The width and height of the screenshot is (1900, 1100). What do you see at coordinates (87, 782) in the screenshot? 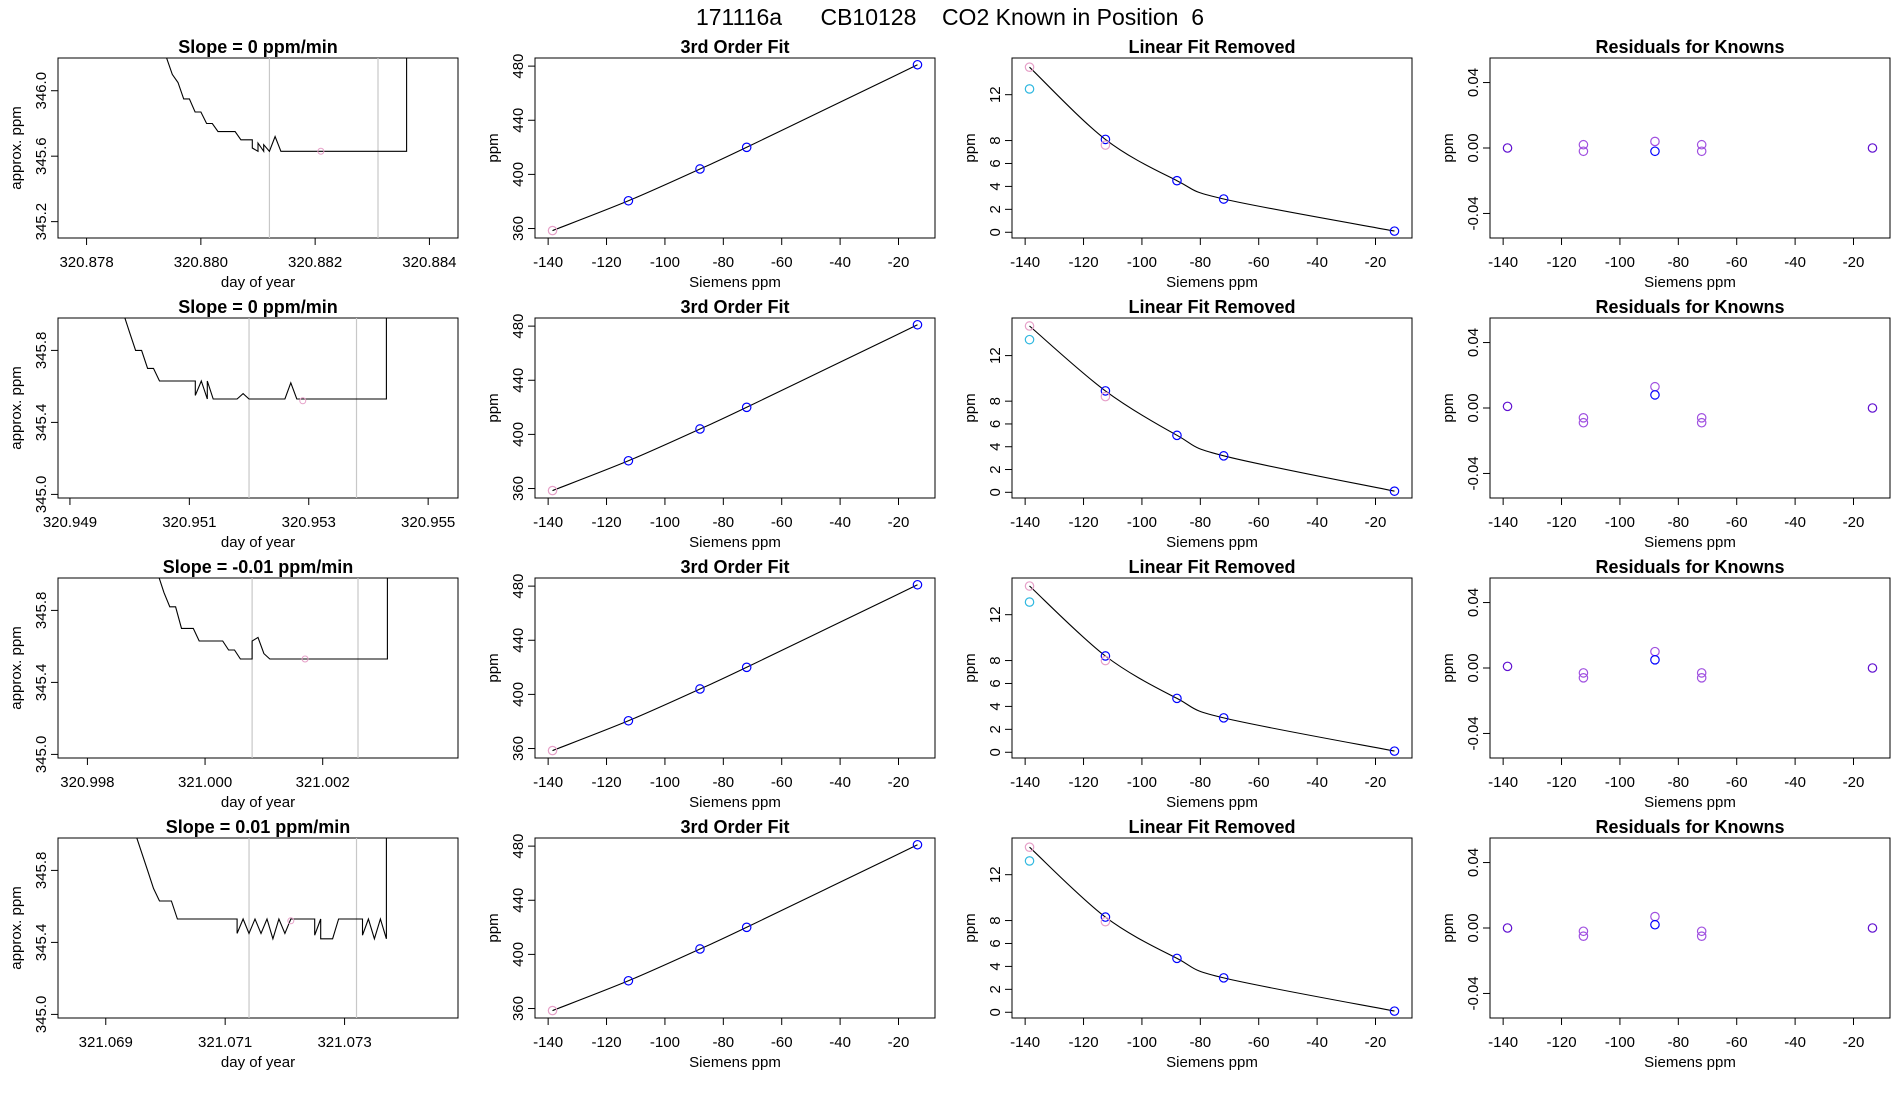
I see `x-tick-label: 320.998` at bounding box center [87, 782].